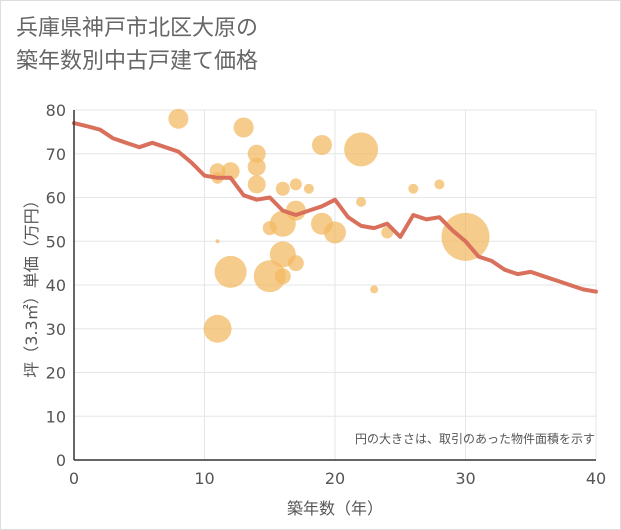 The width and height of the screenshot is (621, 530). What do you see at coordinates (31, 284) in the screenshot?
I see `y-axis-label: 坪（3.3㎡）単価（万円）` at bounding box center [31, 284].